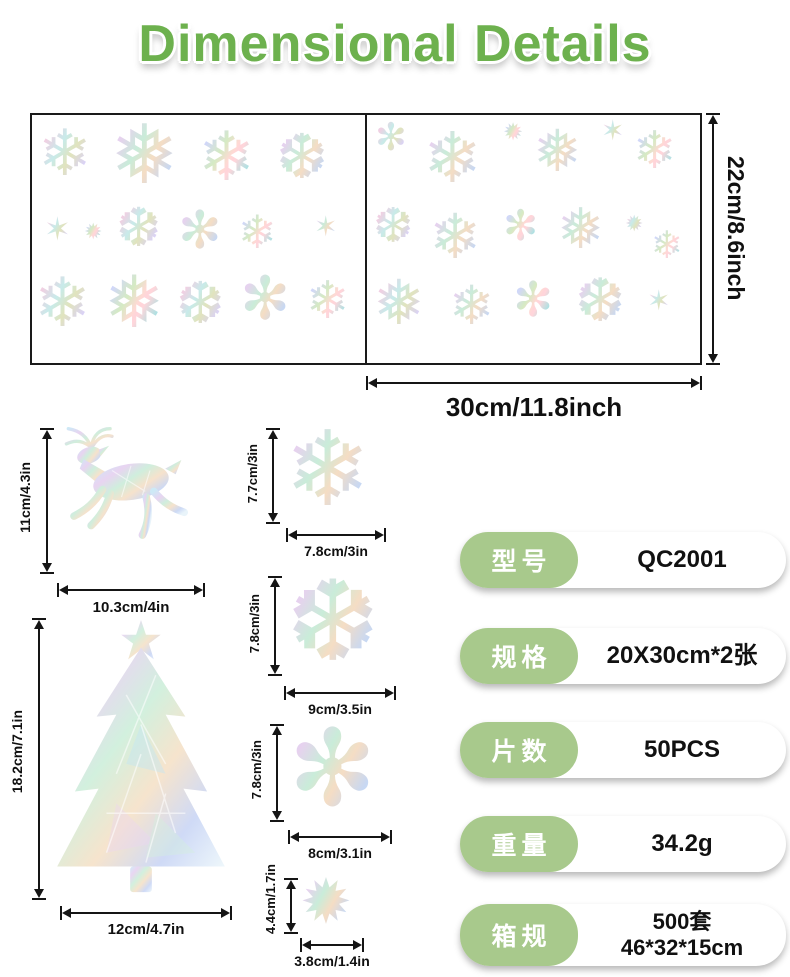  Describe the element at coordinates (519, 656) in the screenshot. I see `spec-label-size: 规格` at that location.